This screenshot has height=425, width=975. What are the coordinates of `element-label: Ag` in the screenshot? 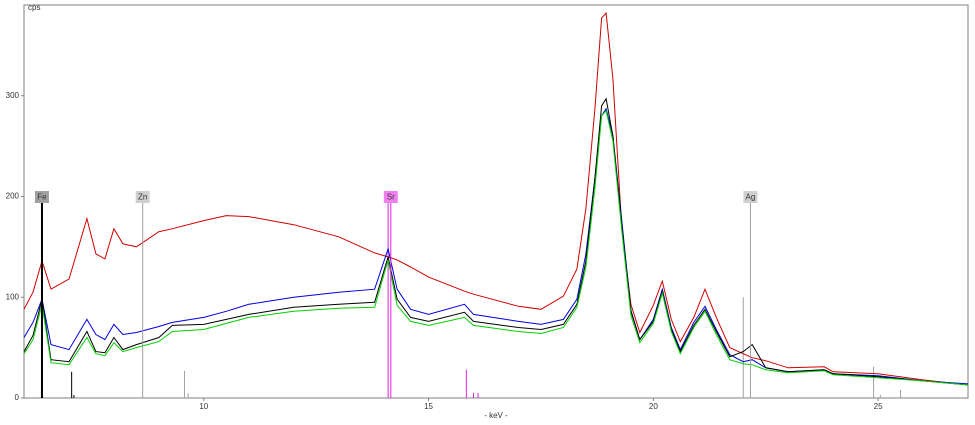 It's located at (751, 197).